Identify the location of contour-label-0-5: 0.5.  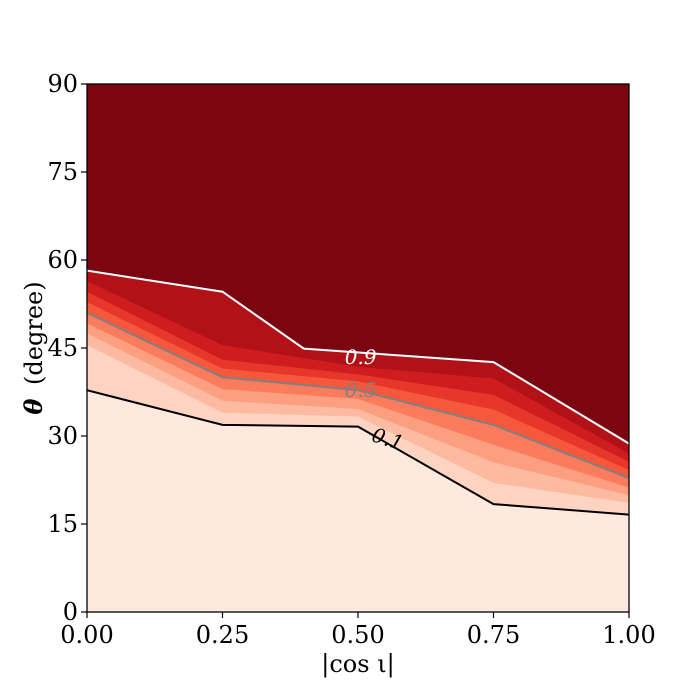
(361, 390).